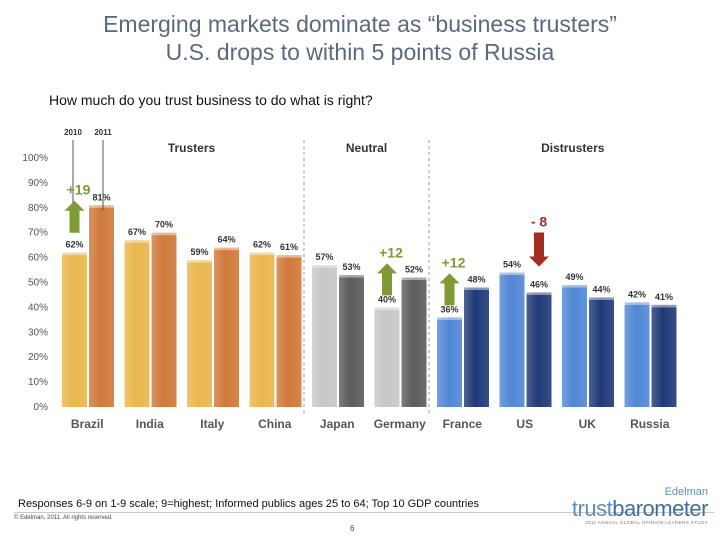  What do you see at coordinates (74, 329) in the screenshot?
I see `bar-brazil-2010` at bounding box center [74, 329].